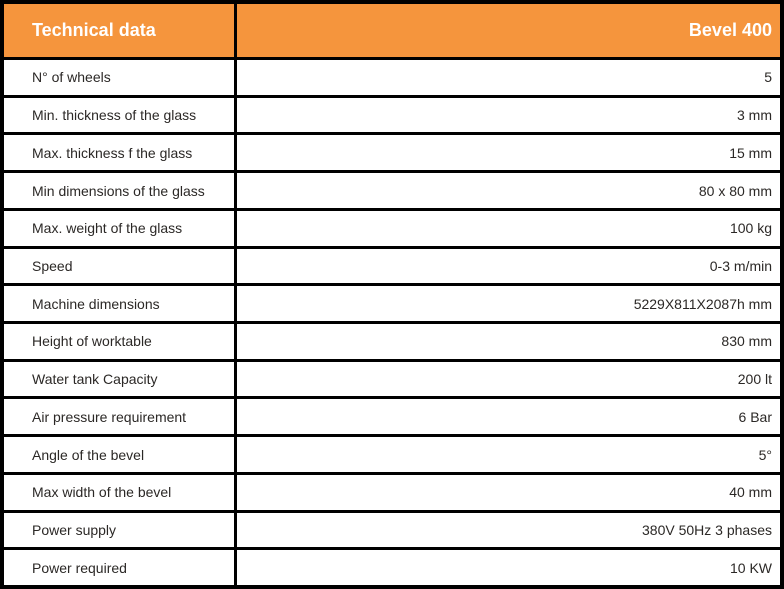 The height and width of the screenshot is (589, 784). I want to click on table-row: Max. thickness f the glass 15 mm, so click(392, 151).